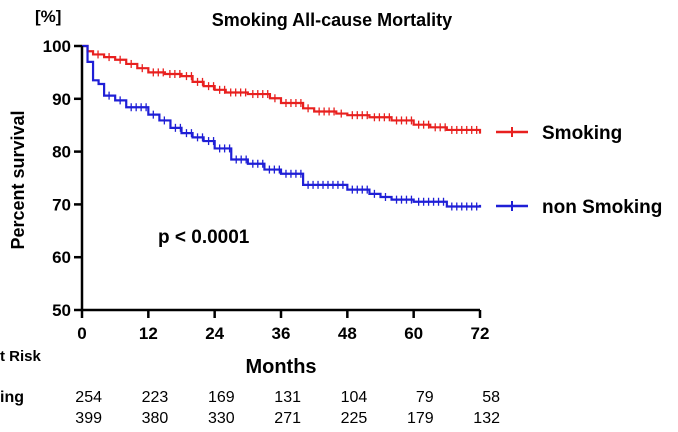 The width and height of the screenshot is (678, 432). What do you see at coordinates (250, 397) in the screenshot?
I see `at-risk-row: ing 254 223 169 131 104 79 58` at bounding box center [250, 397].